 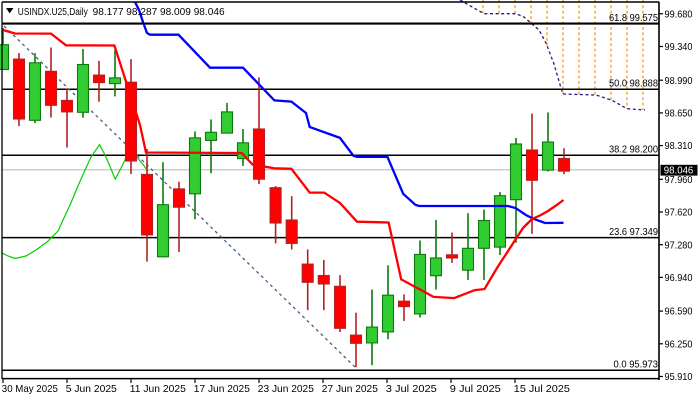 I want to click on svg-text: 61.8 99.575, so click(x=633, y=18).